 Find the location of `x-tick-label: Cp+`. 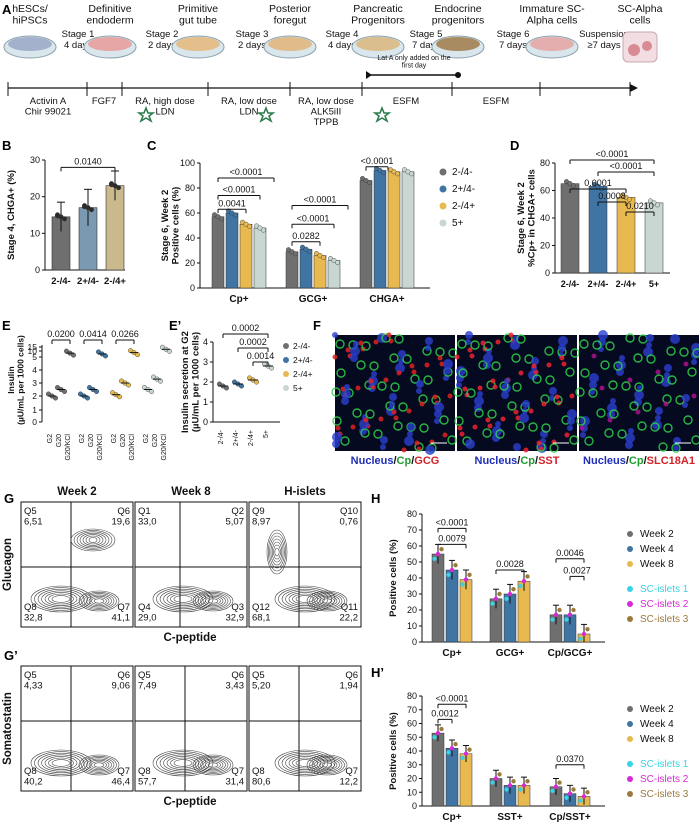

x-tick-label: Cp+ is located at coordinates (238, 299).